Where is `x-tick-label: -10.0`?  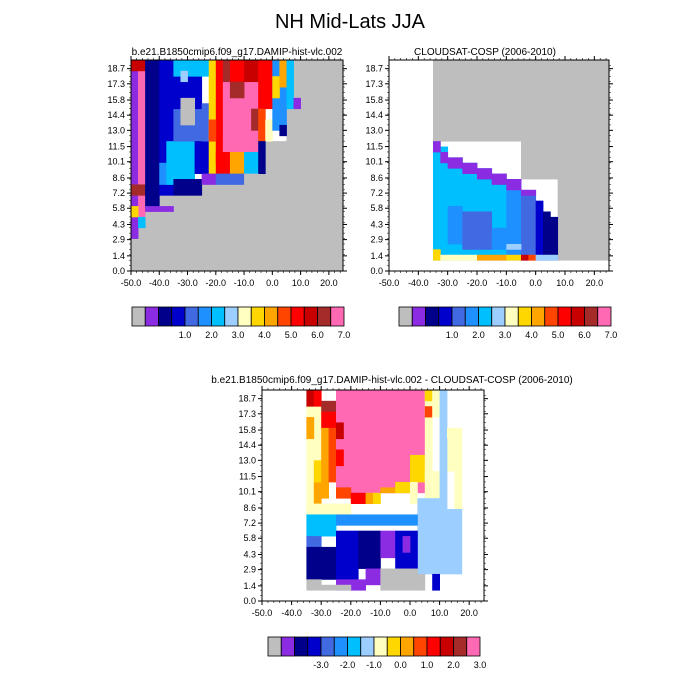 x-tick-label: -10.0 is located at coordinates (380, 613).